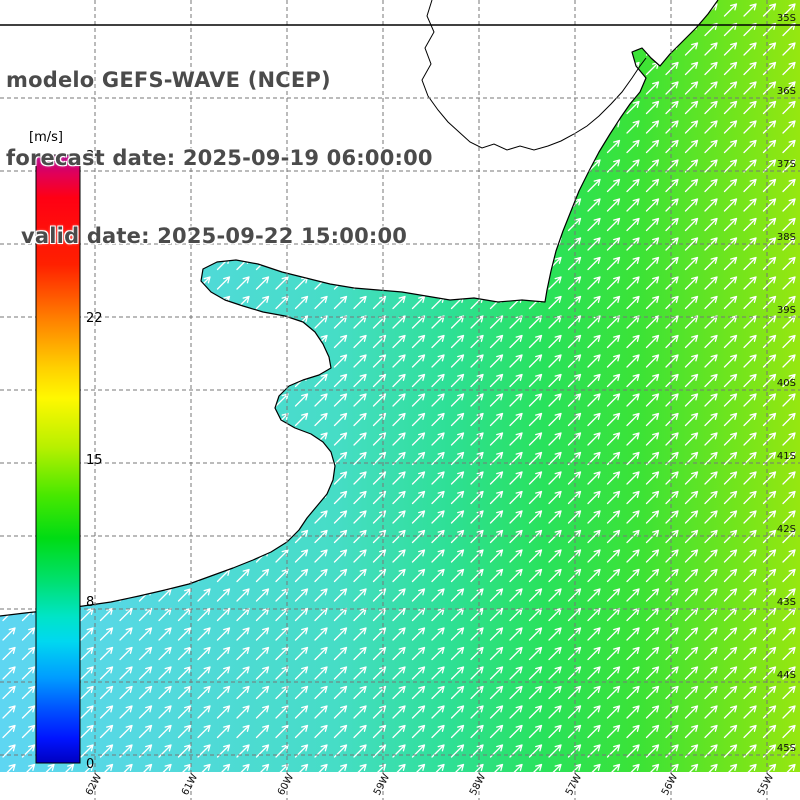 This screenshot has width=800, height=800. Describe the element at coordinates (207, 236) in the screenshot. I see `valid-date-line: valid date: 2025-09-22 15:00:00` at that location.